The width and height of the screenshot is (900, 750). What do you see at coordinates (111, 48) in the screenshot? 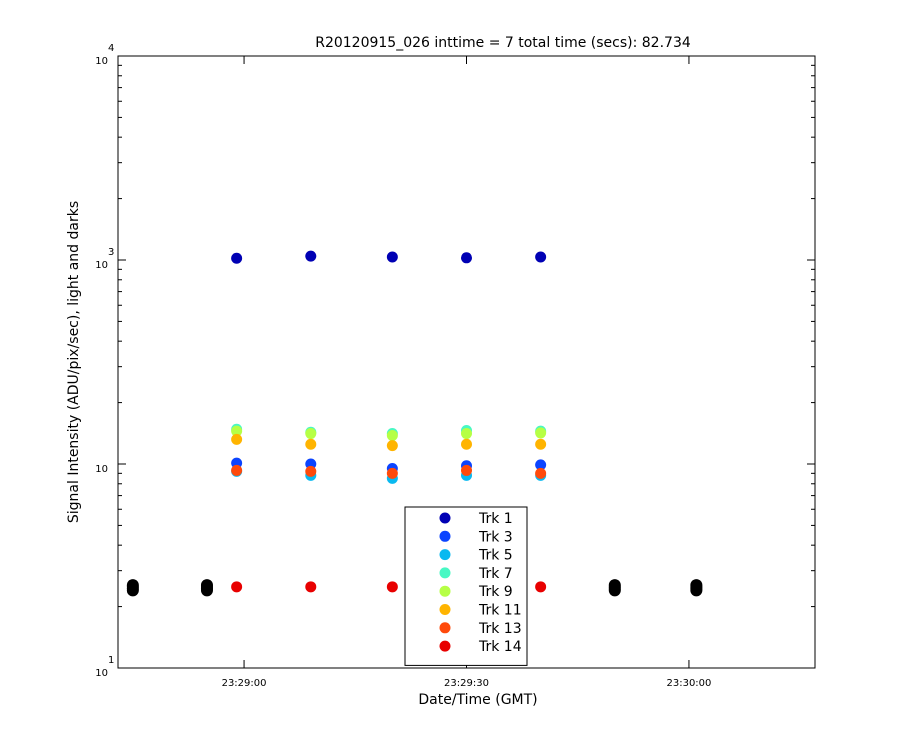
I see `y-tick-exponent: 4` at bounding box center [111, 48].